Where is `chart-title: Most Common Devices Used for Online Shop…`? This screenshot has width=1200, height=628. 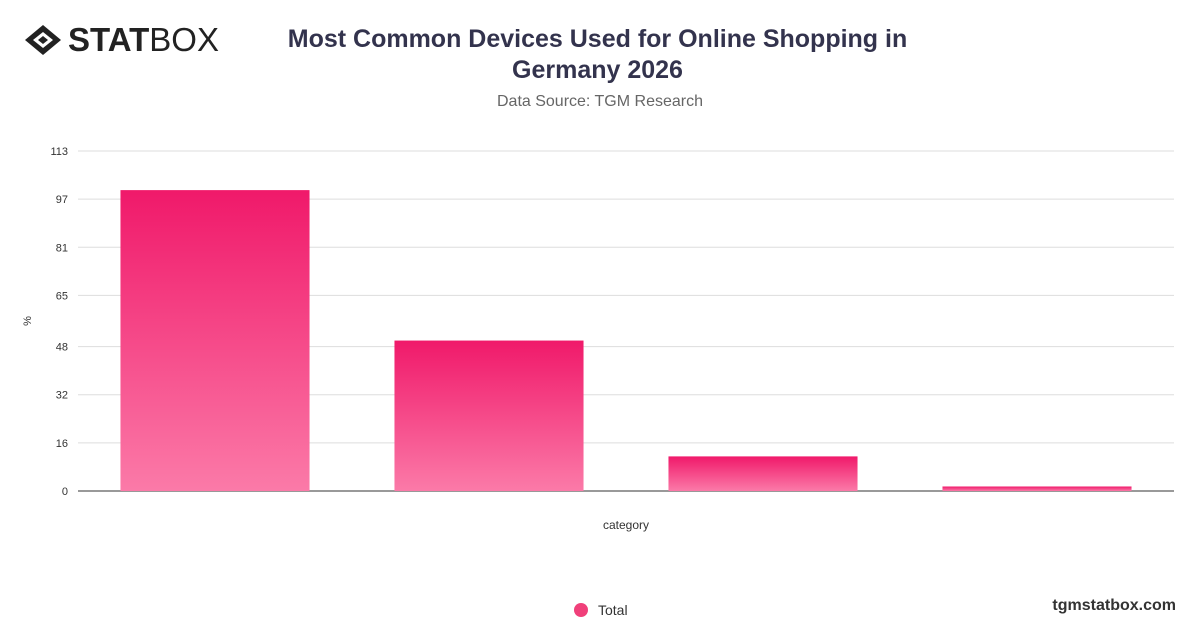 chart-title: Most Common Devices Used for Online Shop… is located at coordinates (597, 54).